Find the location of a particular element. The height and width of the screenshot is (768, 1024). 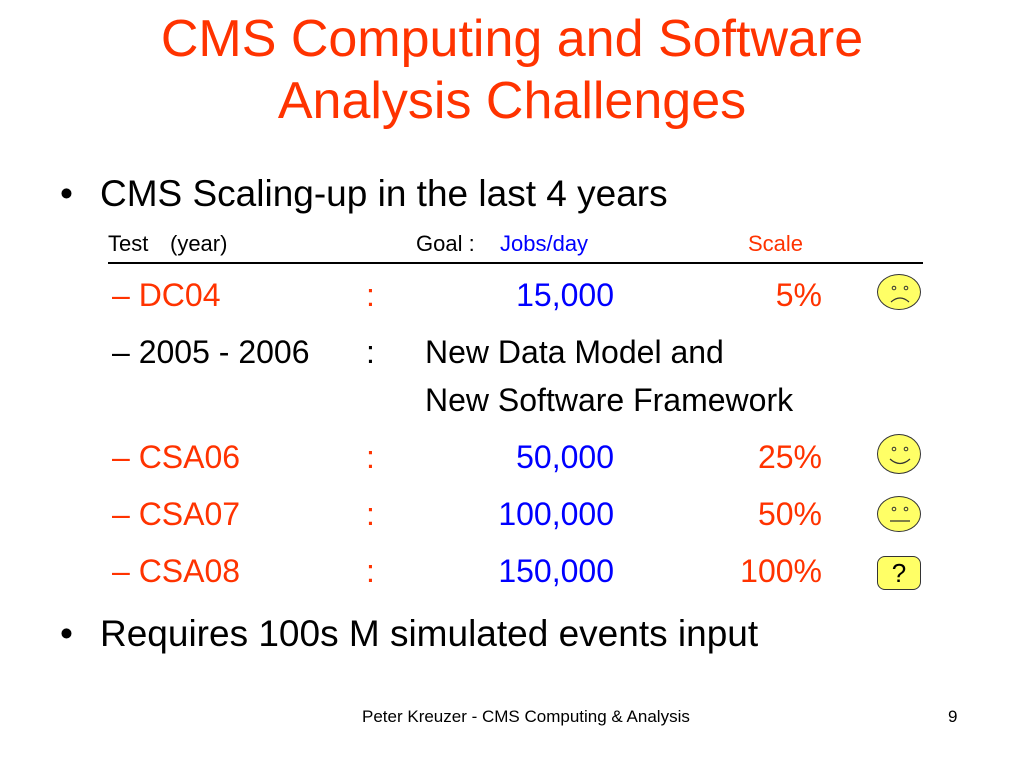

bullet-text: Requires 100s M simulated events input is located at coordinates (429, 633).